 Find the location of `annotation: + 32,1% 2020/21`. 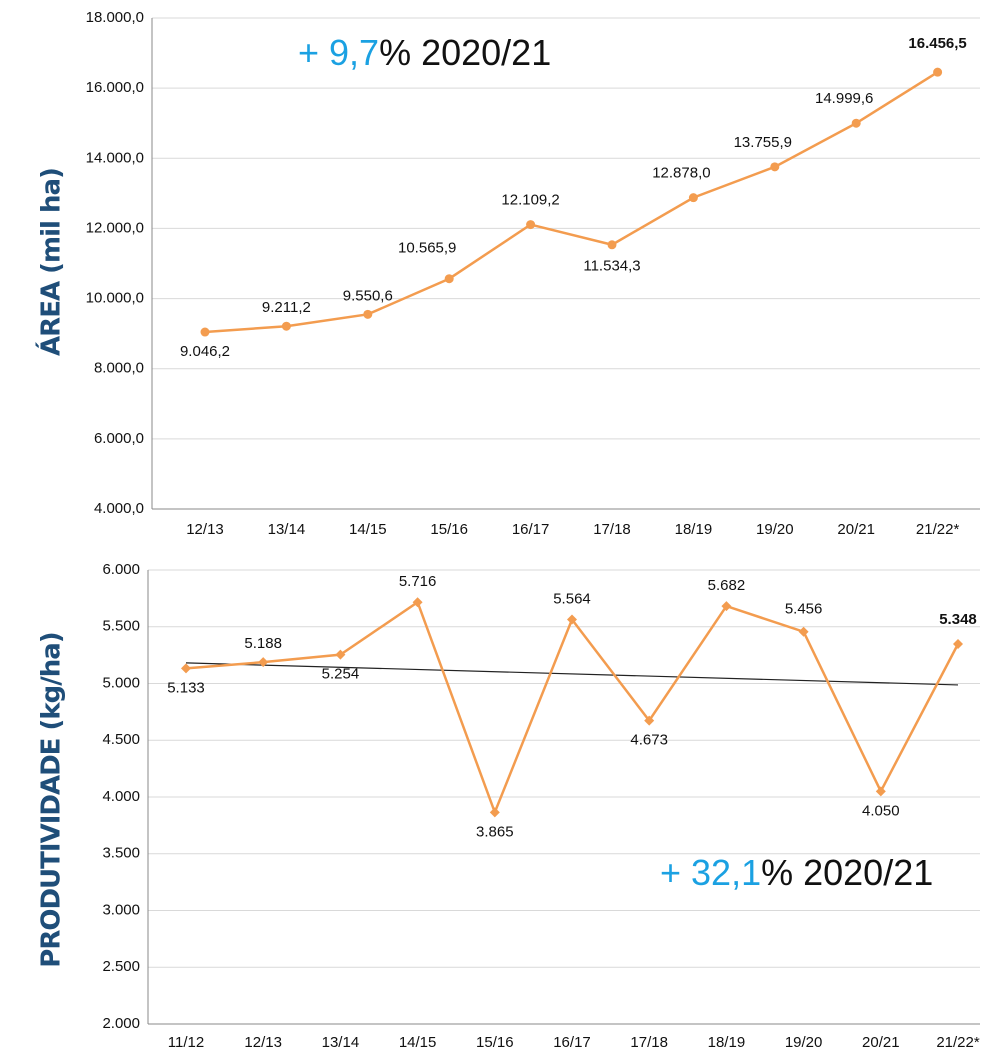

annotation: + 32,1% 2020/21 is located at coordinates (796, 872).